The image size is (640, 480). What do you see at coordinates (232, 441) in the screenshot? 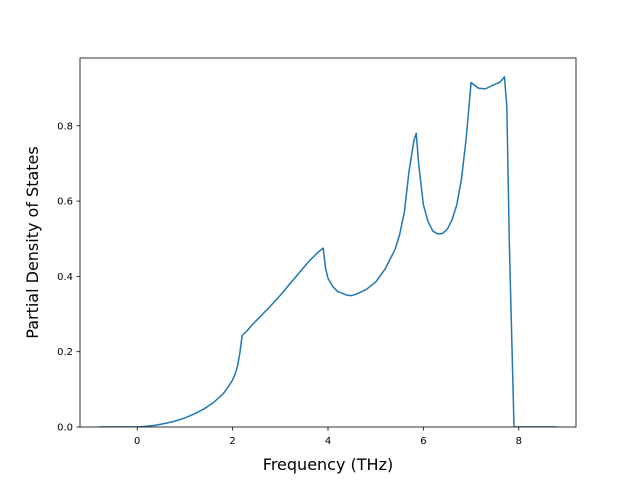
I see `x-tick-label: 2` at bounding box center [232, 441].